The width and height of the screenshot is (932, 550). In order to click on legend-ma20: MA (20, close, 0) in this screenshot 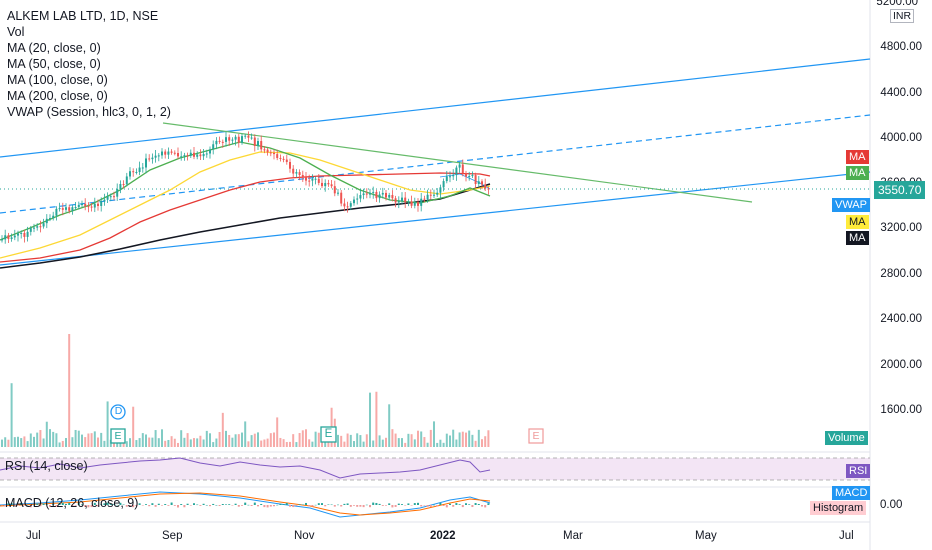, I will do `click(54, 48)`.